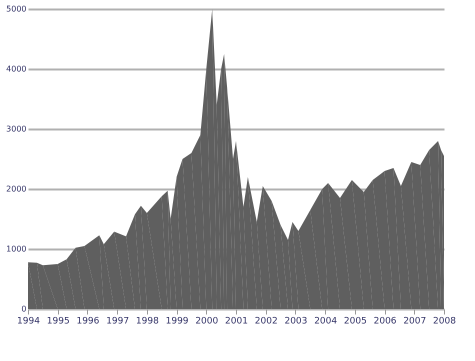  What do you see at coordinates (444, 321) in the screenshot?
I see `x-tick-label: 2008` at bounding box center [444, 321].